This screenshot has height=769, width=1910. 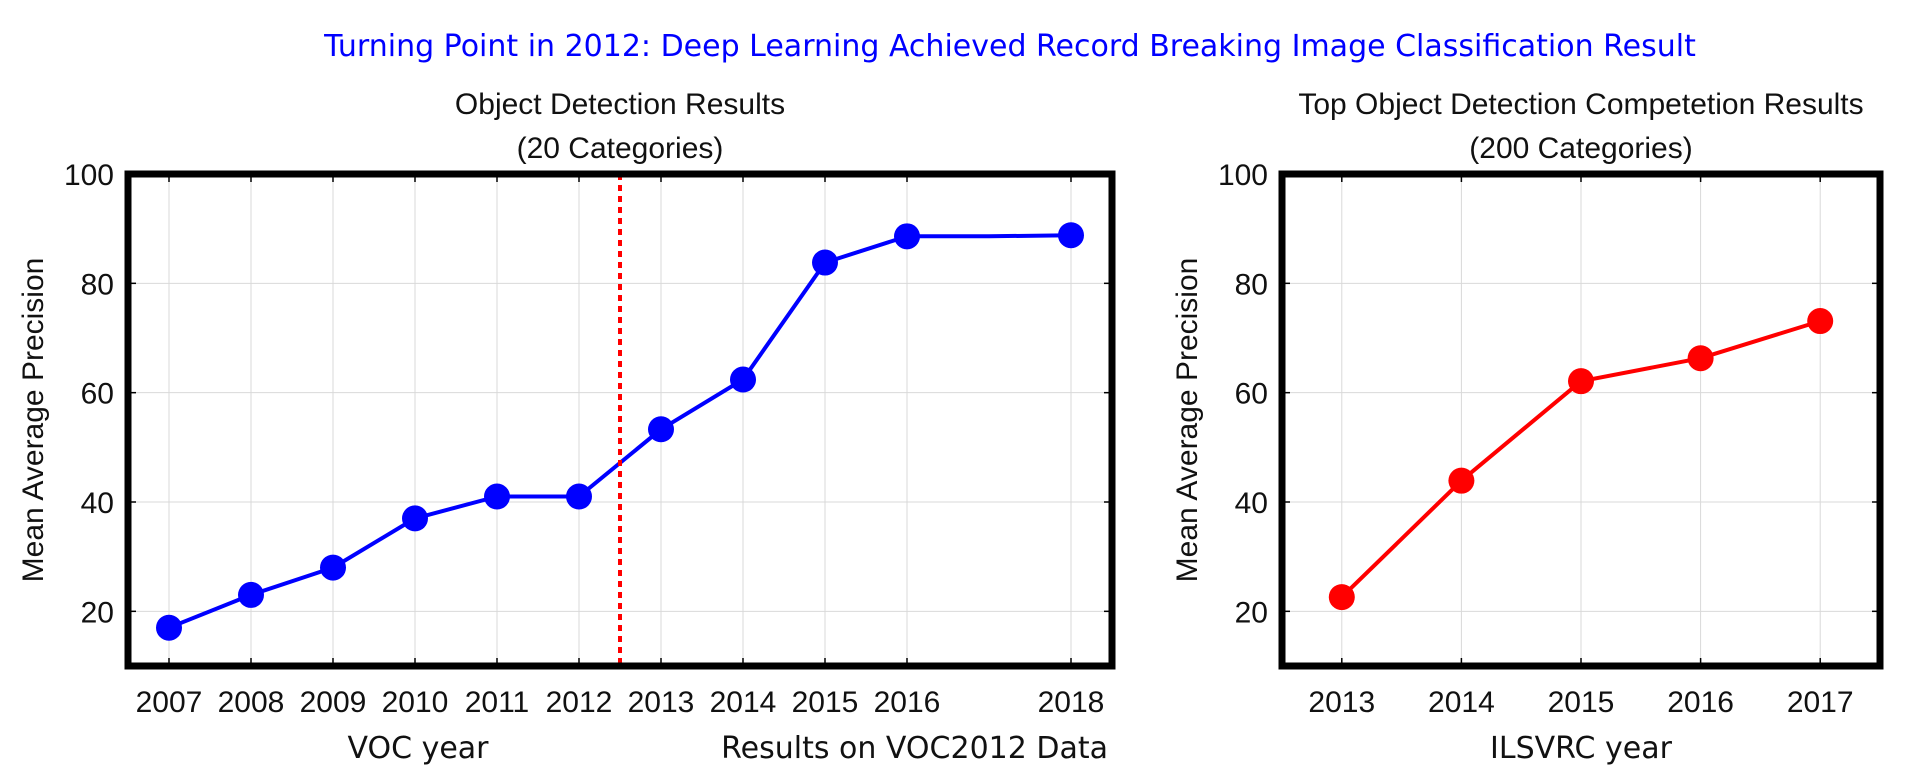 What do you see at coordinates (97, 612) in the screenshot?
I see `voc-ytick-label-20: 20` at bounding box center [97, 612].